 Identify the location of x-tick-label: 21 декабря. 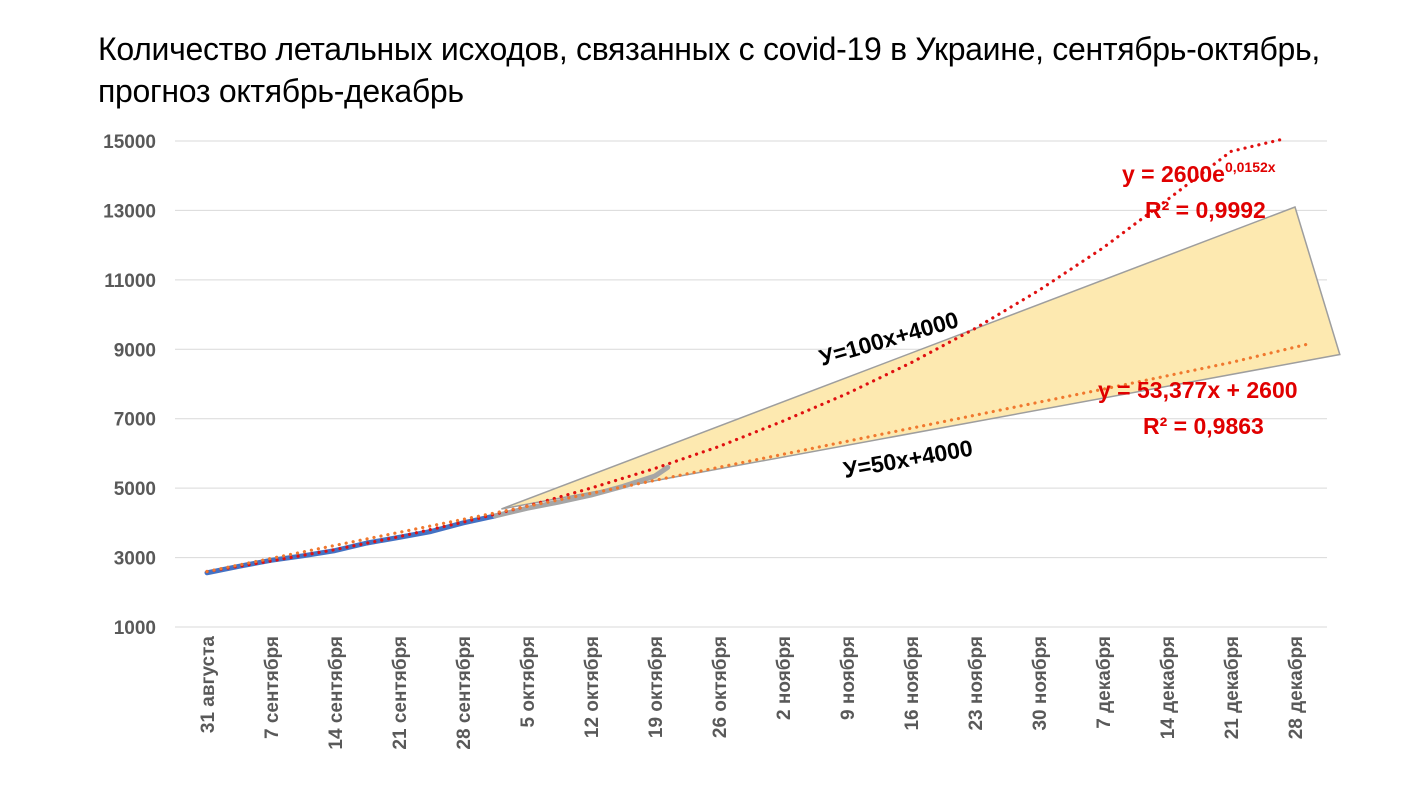
(1232, 687).